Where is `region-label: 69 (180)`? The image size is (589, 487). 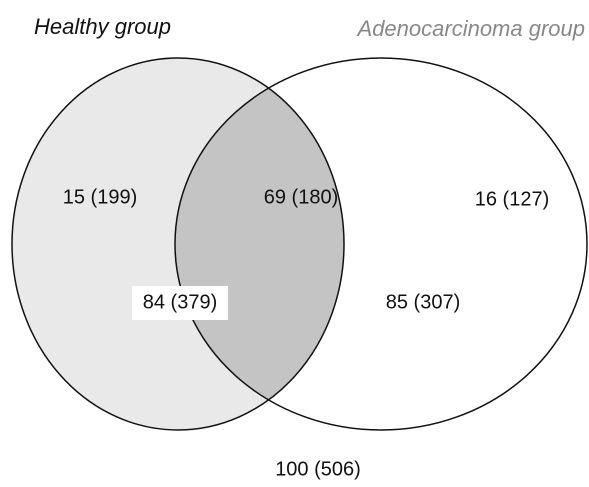 region-label: 69 (180) is located at coordinates (301, 197).